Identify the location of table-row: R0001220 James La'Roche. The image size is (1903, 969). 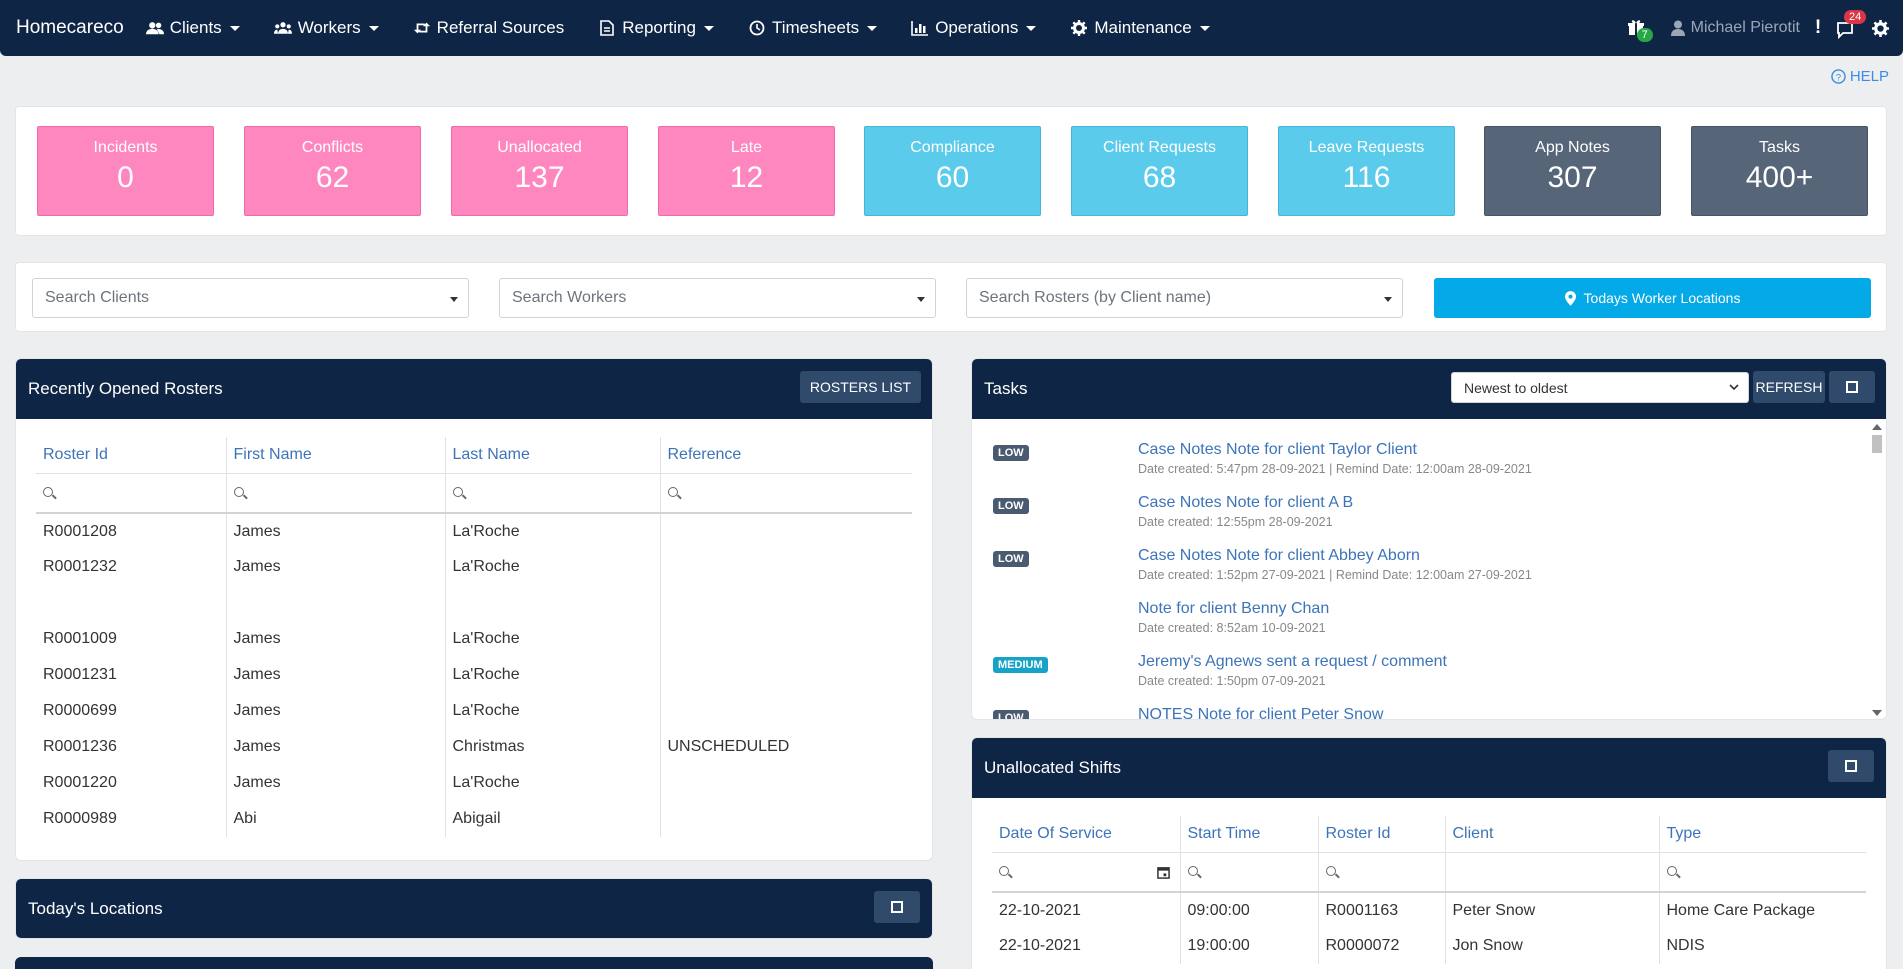
(474, 783).